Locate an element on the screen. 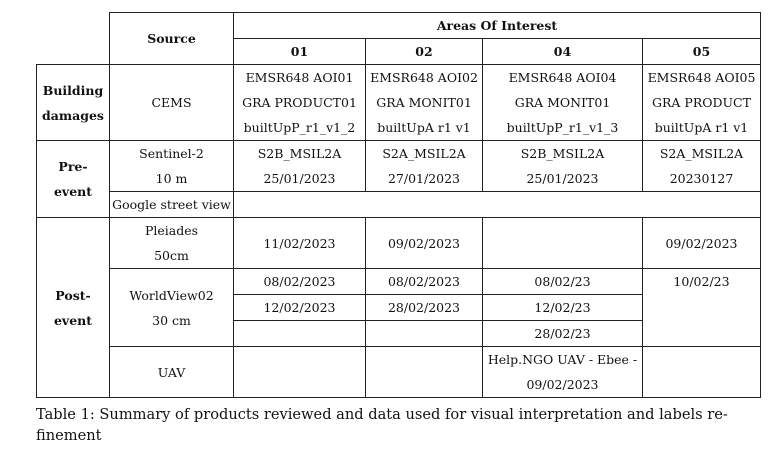 The height and width of the screenshot is (462, 772). source-uav: UAV is located at coordinates (171, 372).